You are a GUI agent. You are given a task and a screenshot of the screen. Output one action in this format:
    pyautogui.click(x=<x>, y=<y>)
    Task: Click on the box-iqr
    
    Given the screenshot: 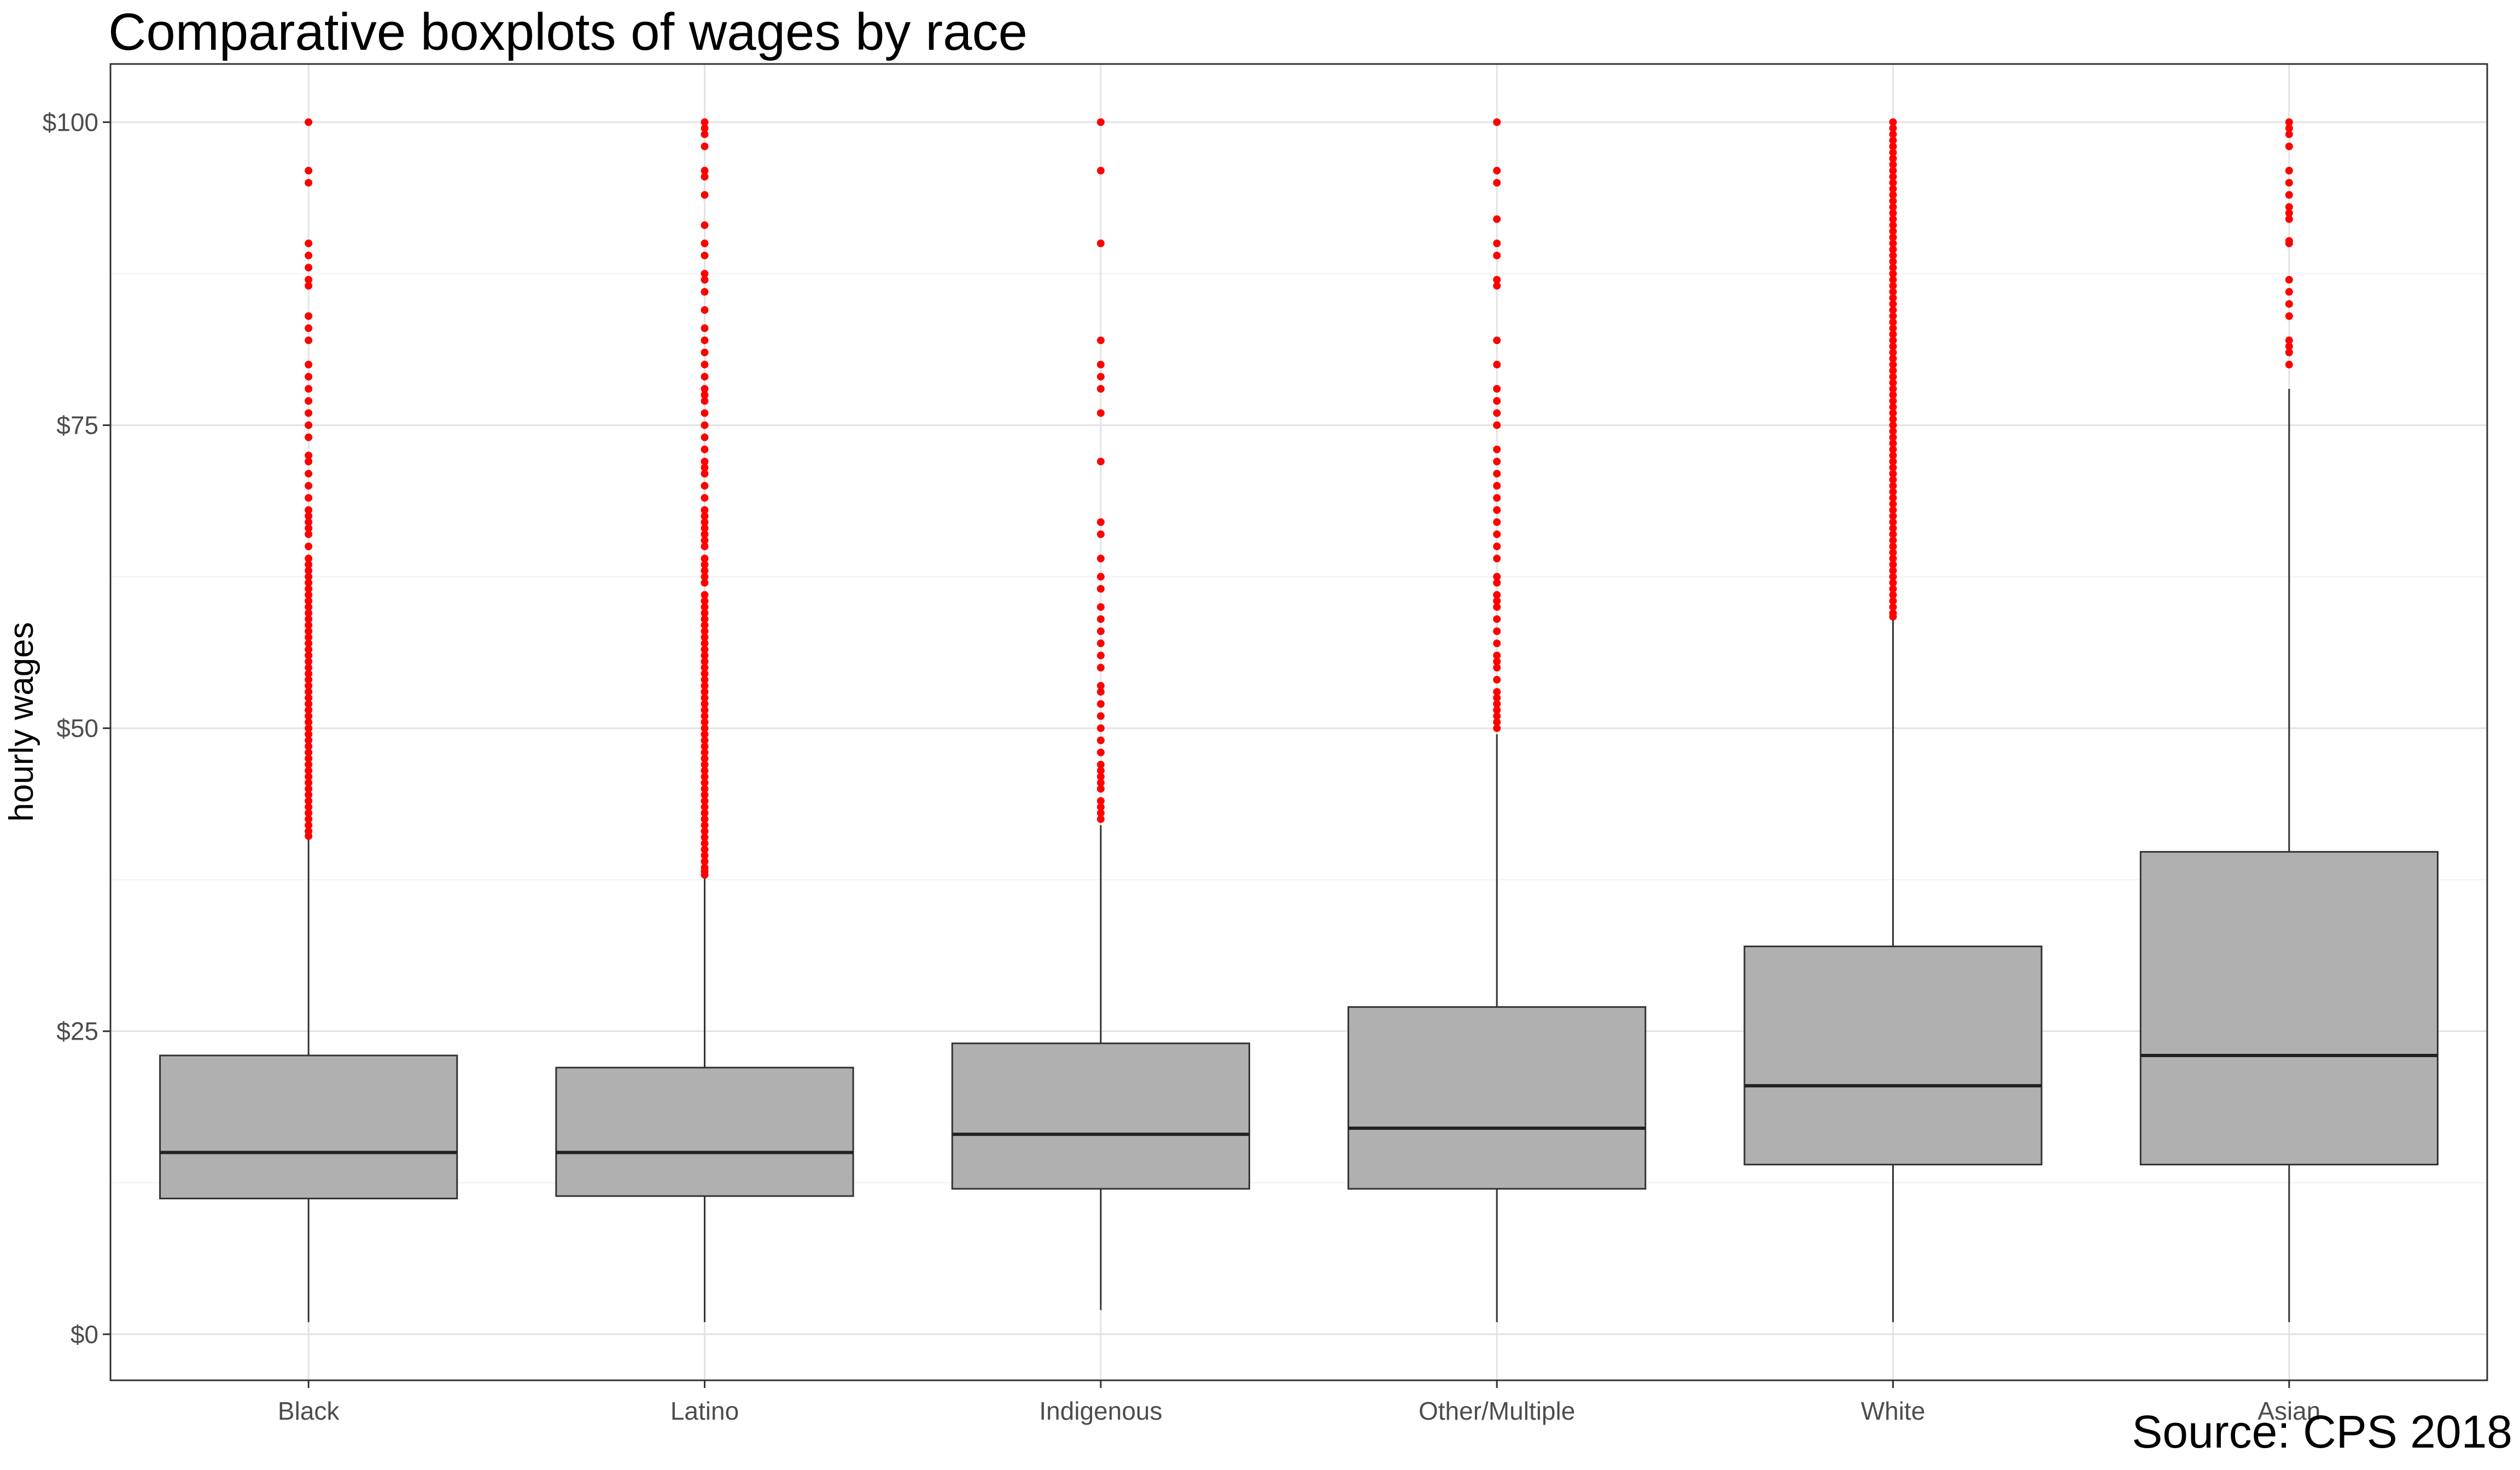 What is the action you would take?
    pyautogui.click(x=2289, y=1008)
    